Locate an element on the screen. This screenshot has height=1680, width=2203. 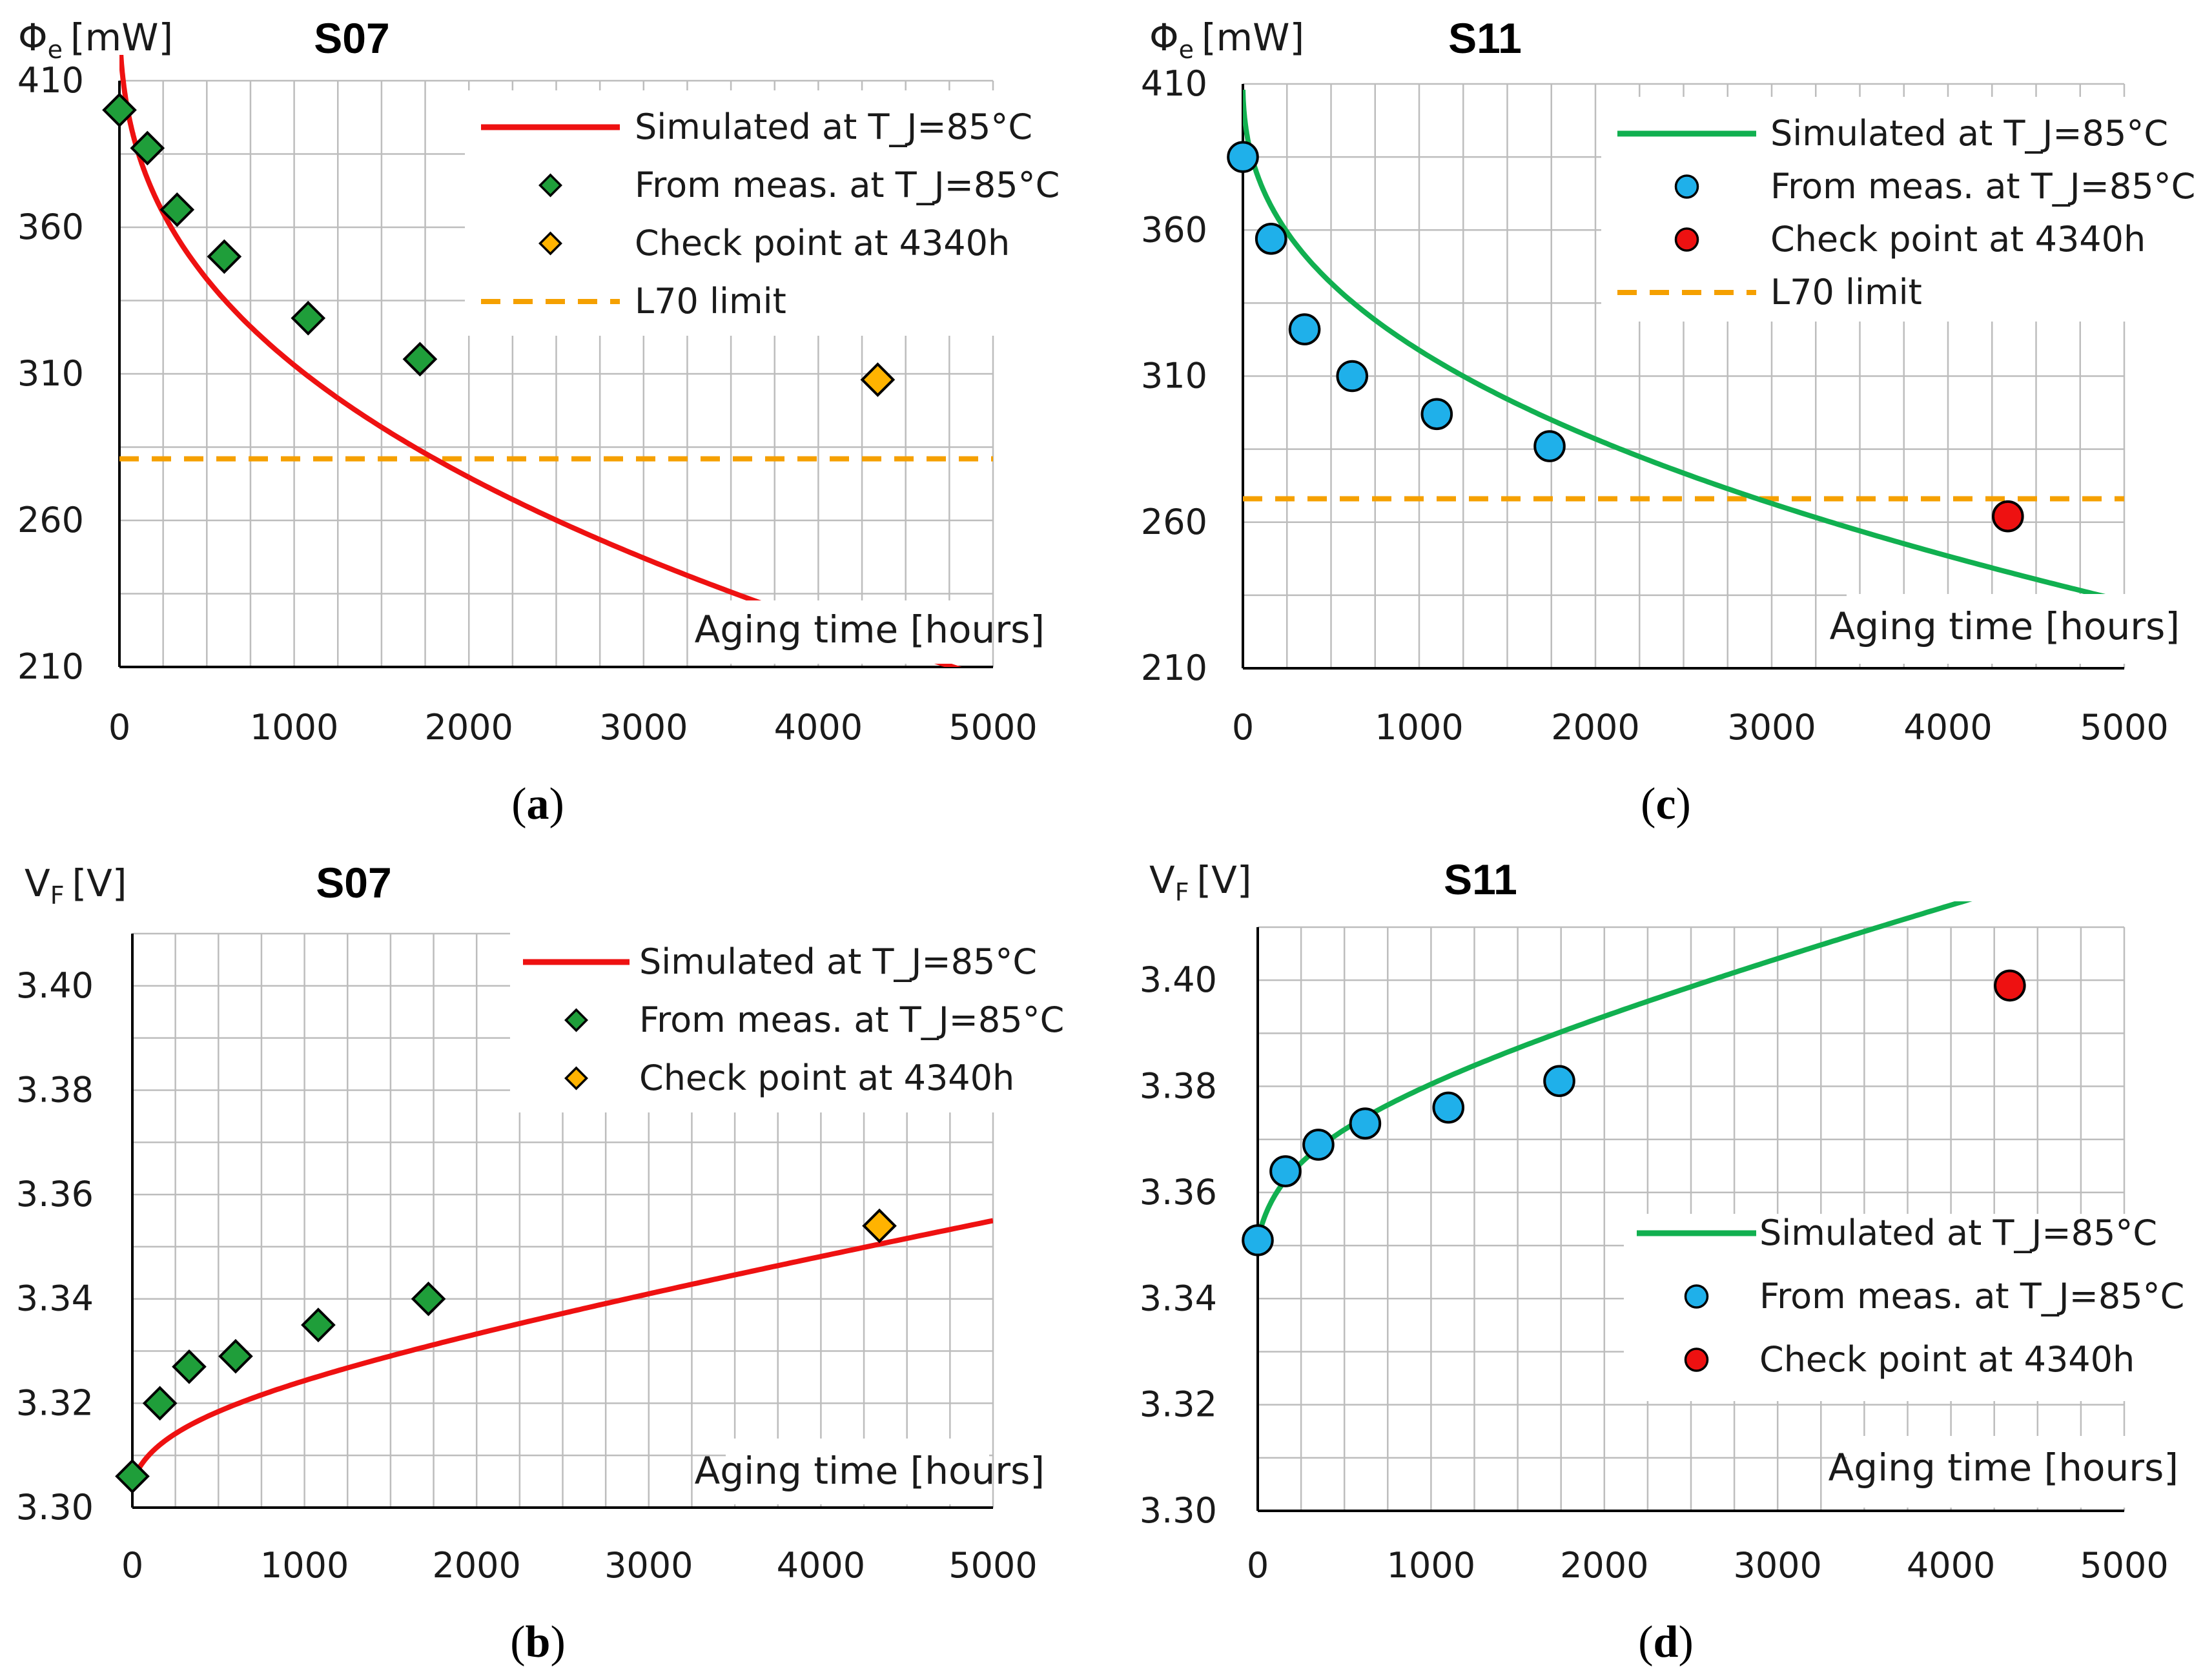
y-tick-label: 3.30 is located at coordinates (55, 1507).